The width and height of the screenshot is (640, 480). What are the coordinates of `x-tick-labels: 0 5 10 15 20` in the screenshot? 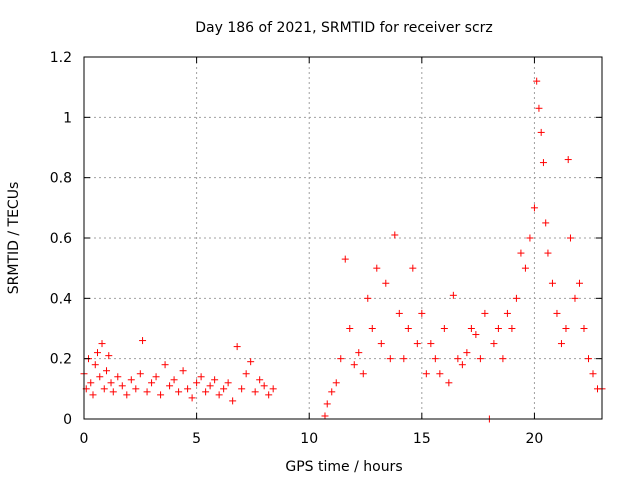 It's located at (312, 439).